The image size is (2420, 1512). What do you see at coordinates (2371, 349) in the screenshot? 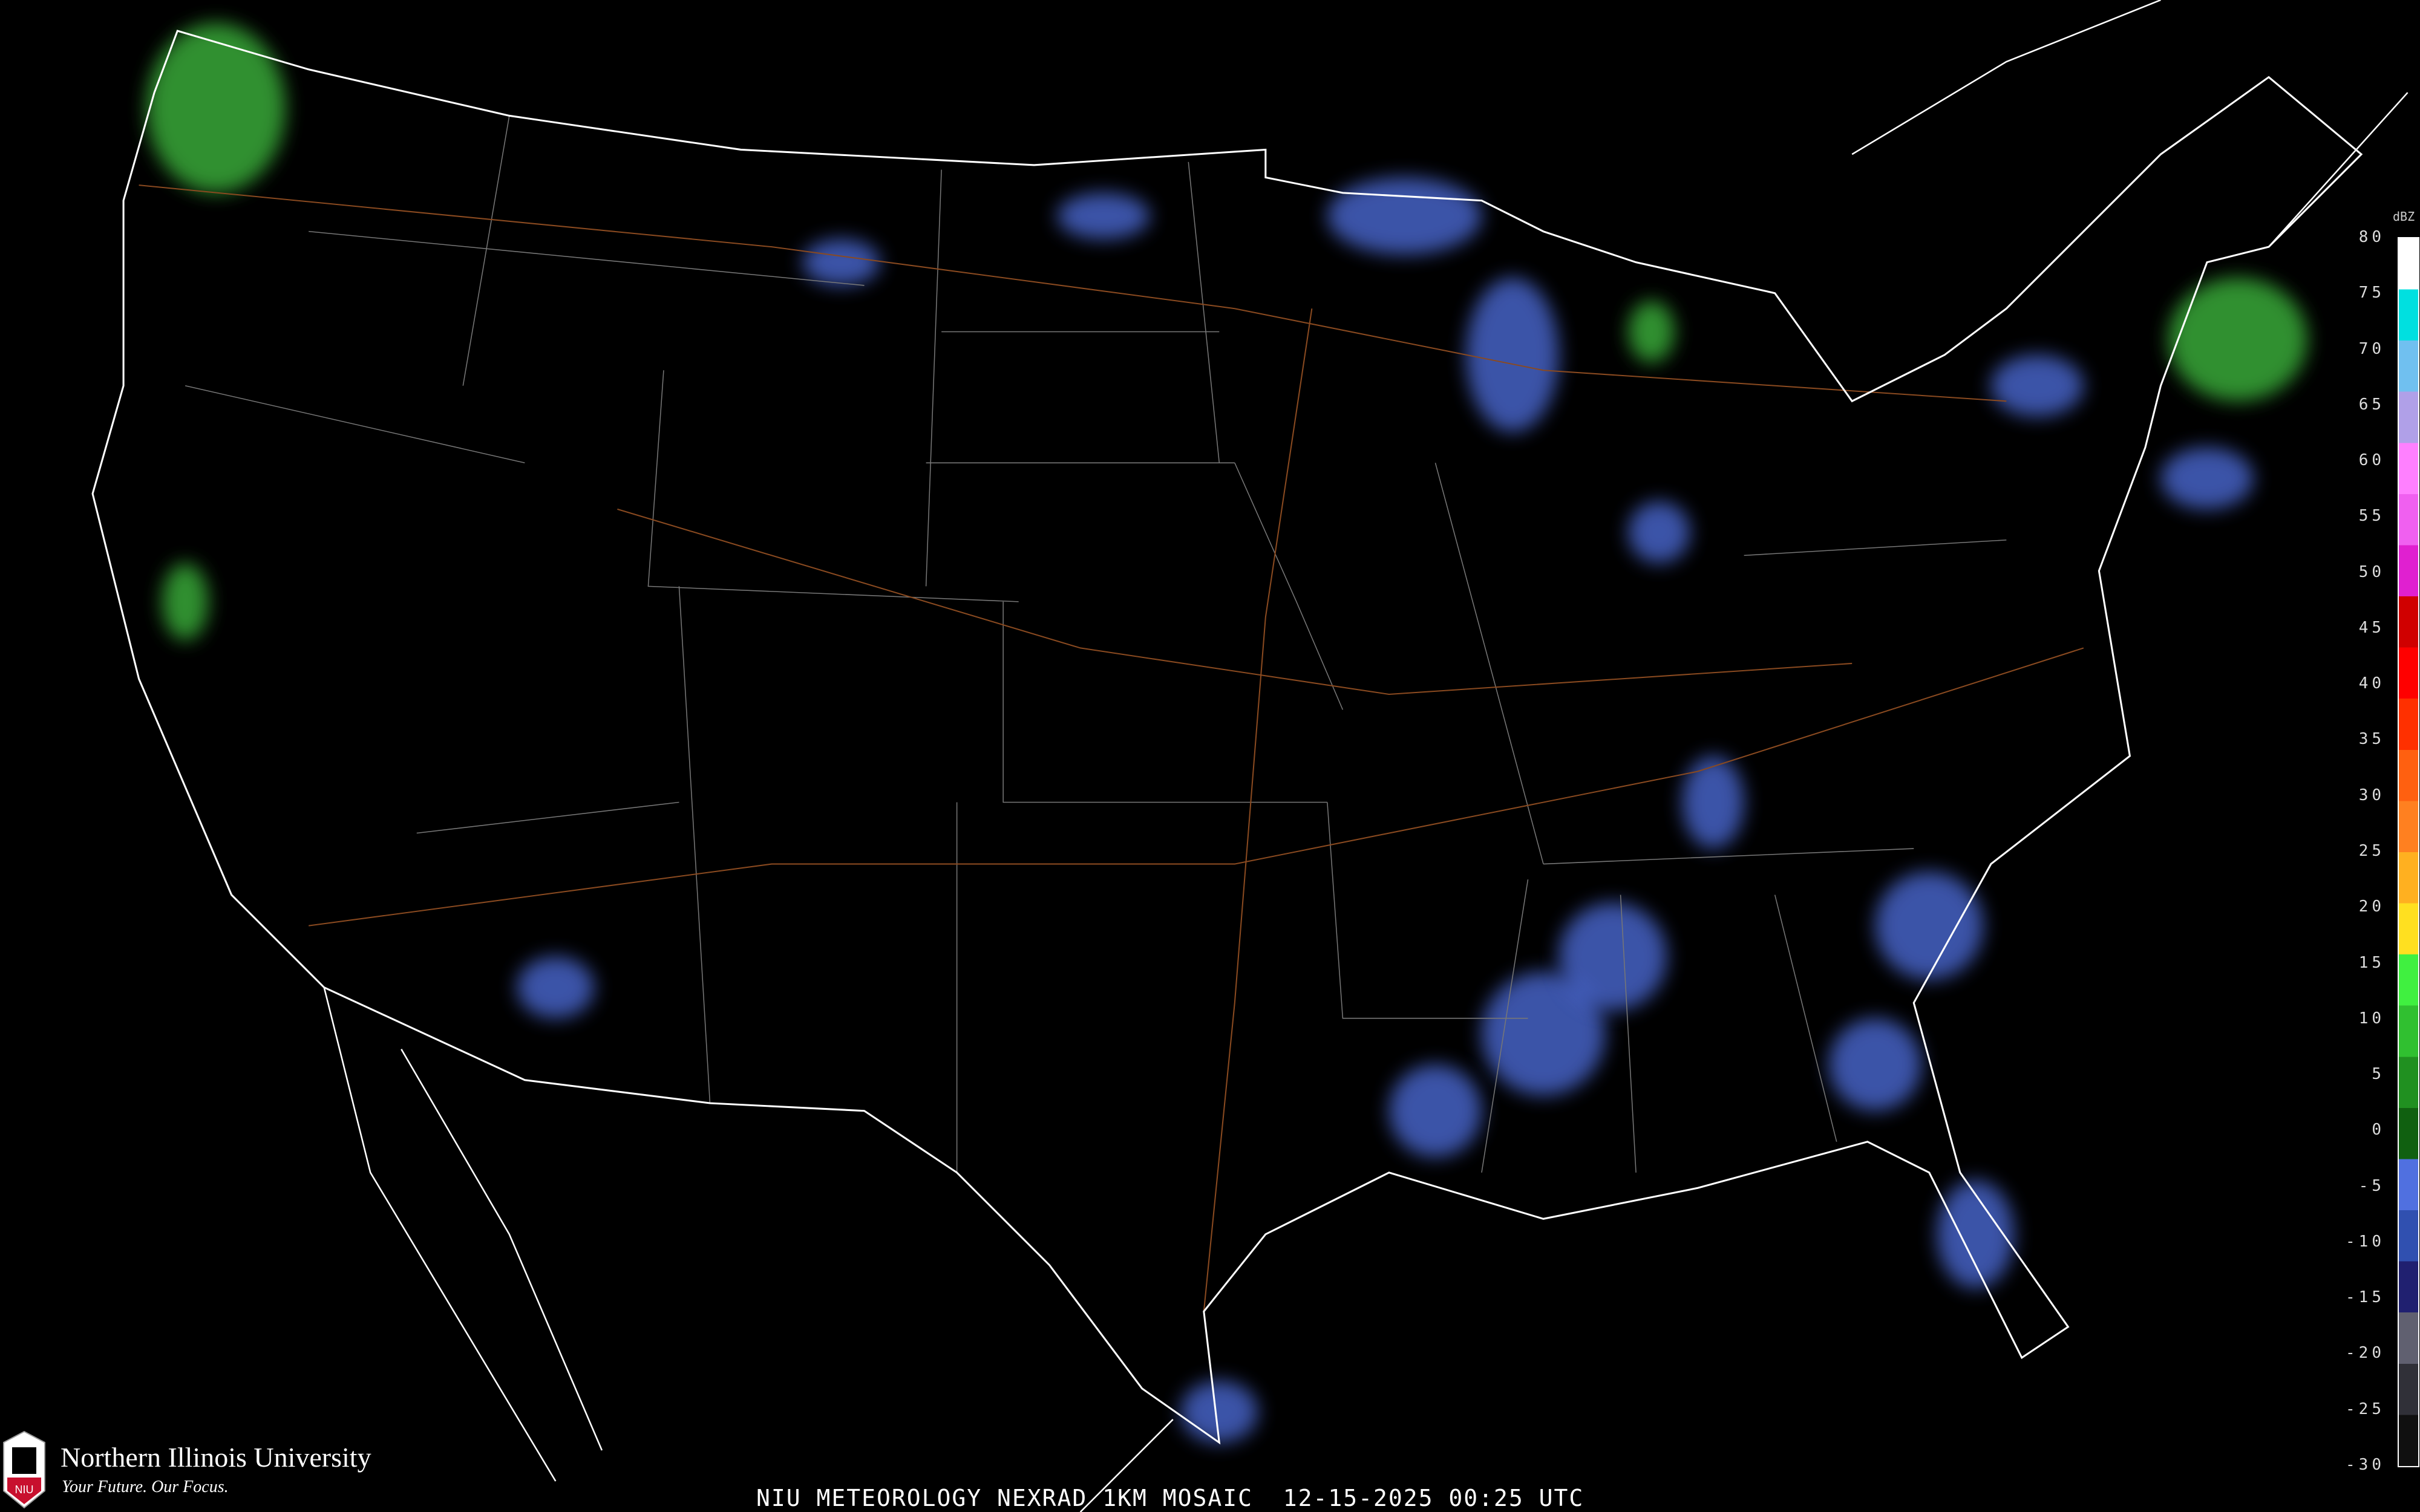
I see `legend-label: 70` at bounding box center [2371, 349].